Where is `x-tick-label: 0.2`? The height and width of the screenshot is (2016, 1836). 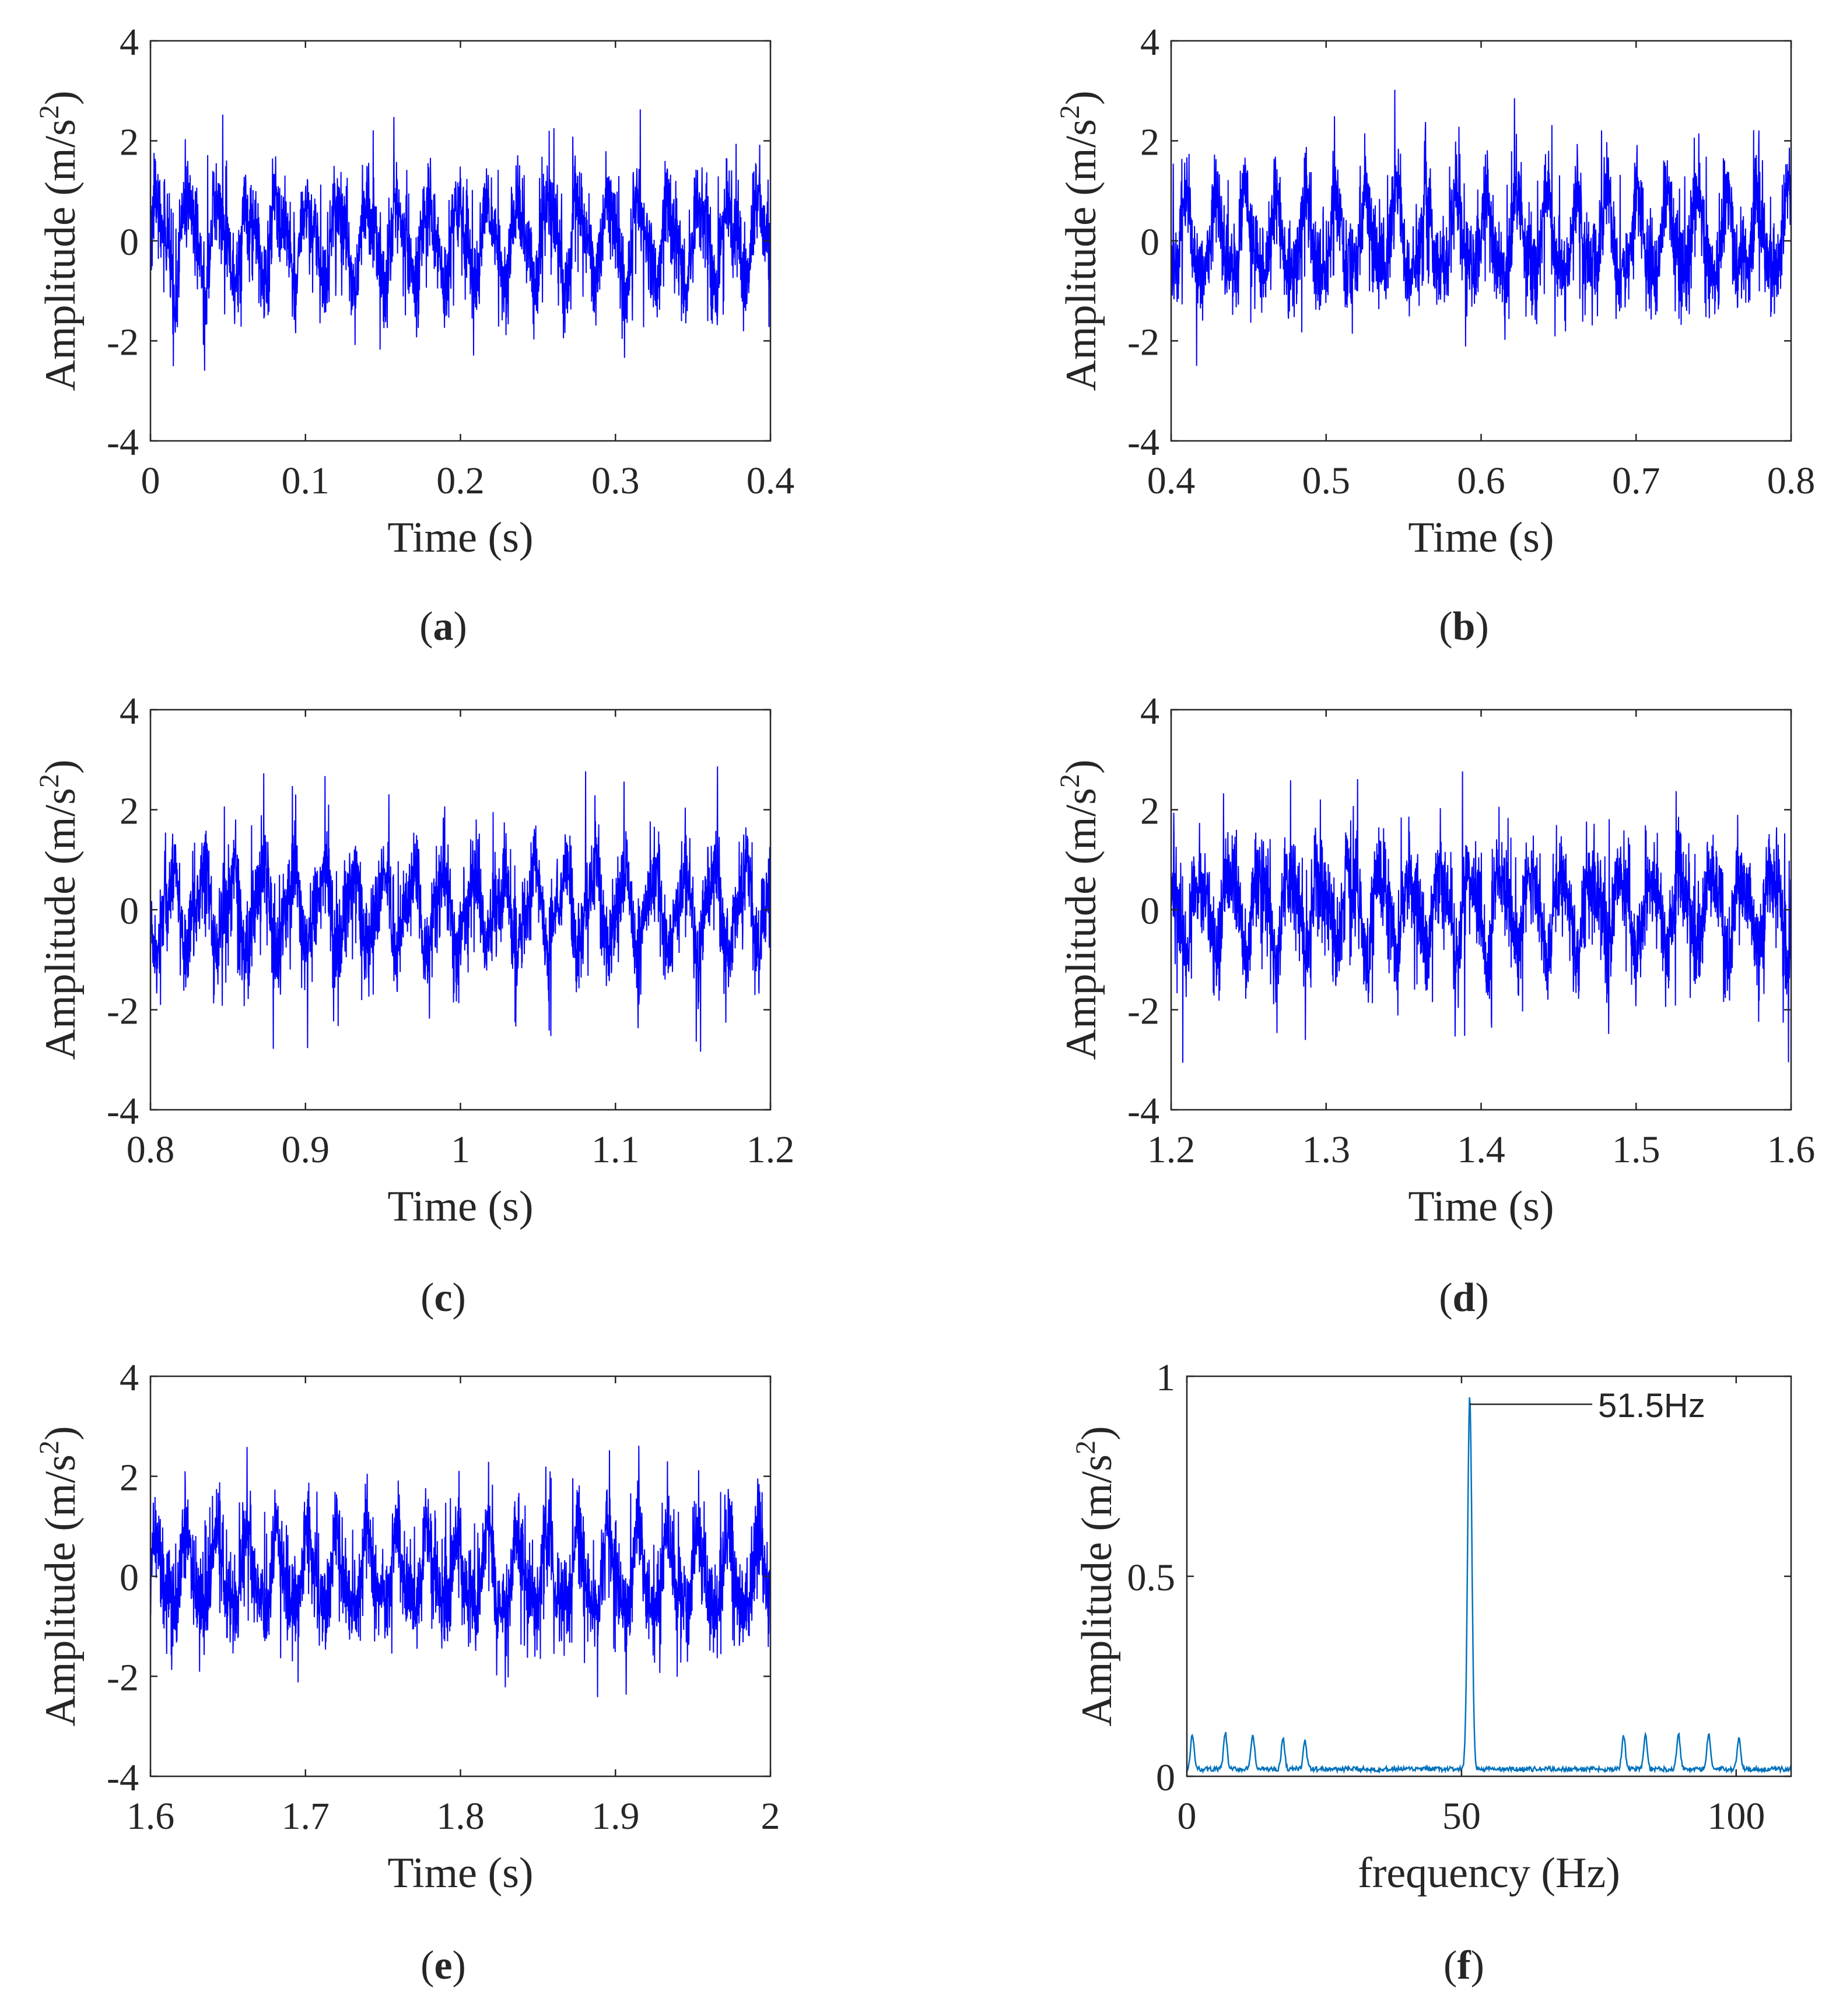
x-tick-label: 0.2 is located at coordinates (460, 481).